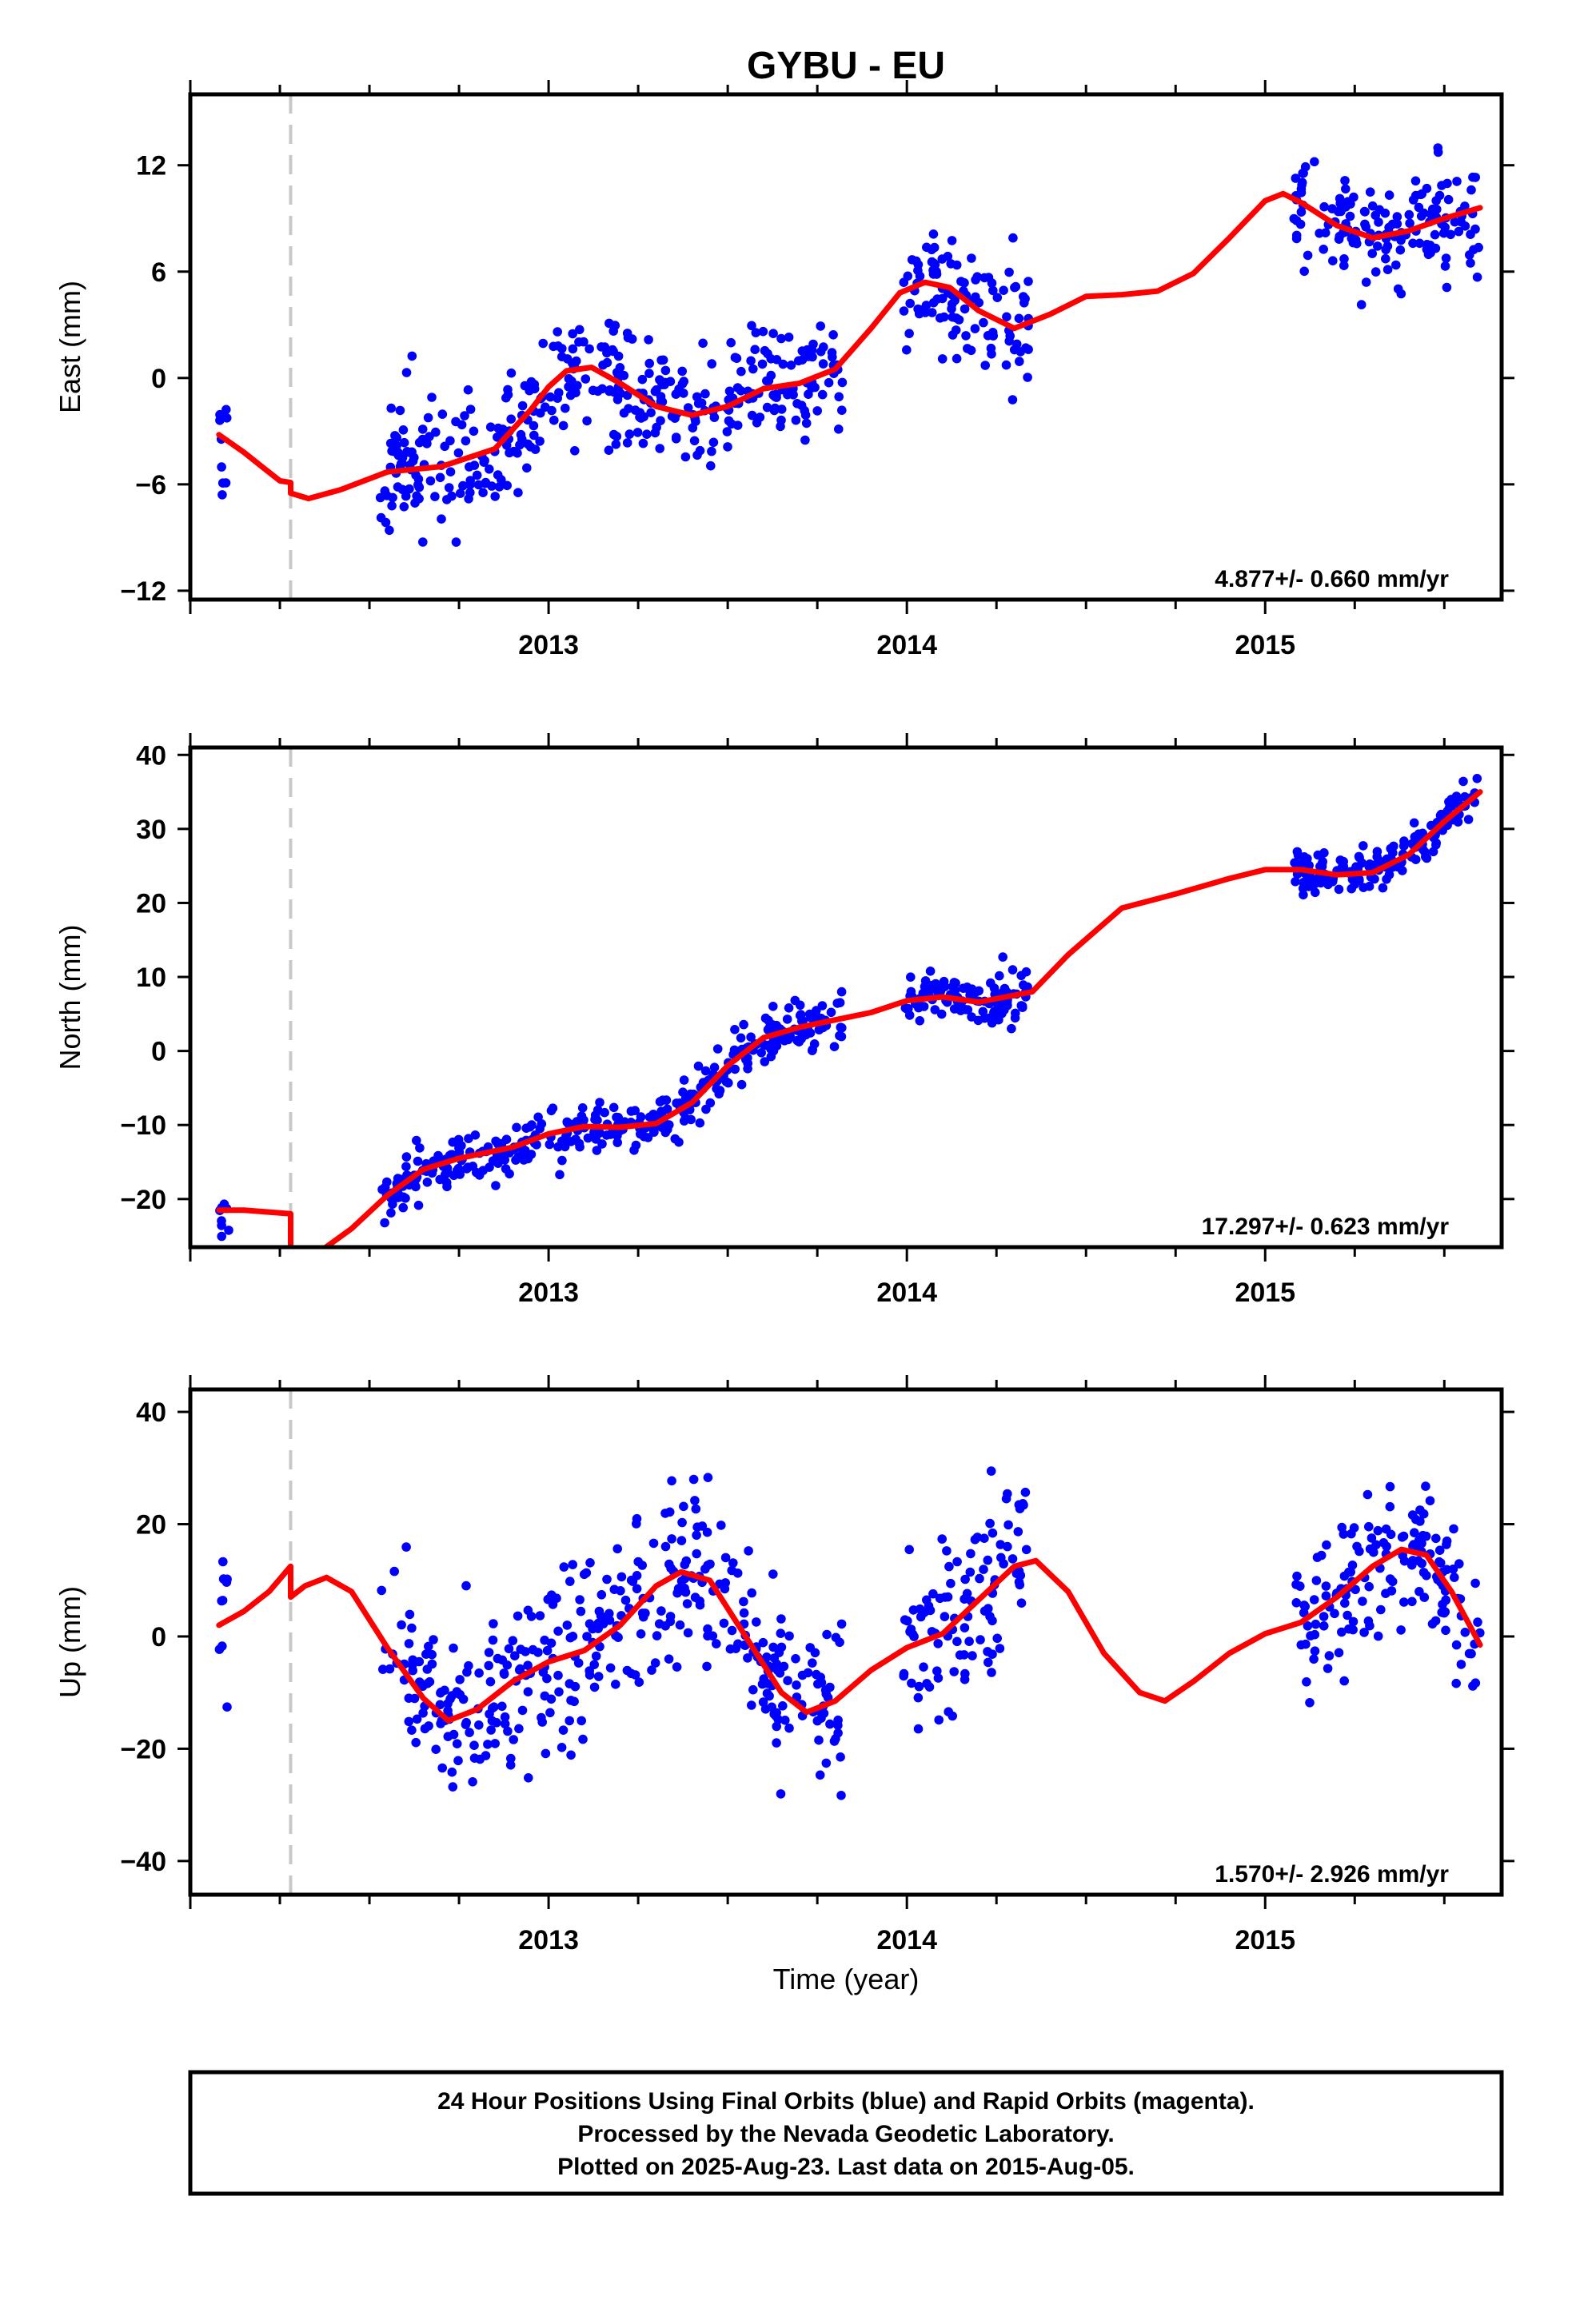 This screenshot has width=1580, height=2324. Describe the element at coordinates (1332, 1875) in the screenshot. I see `up-rate-label: 1.570+/- 2.926 mm/yr` at that location.